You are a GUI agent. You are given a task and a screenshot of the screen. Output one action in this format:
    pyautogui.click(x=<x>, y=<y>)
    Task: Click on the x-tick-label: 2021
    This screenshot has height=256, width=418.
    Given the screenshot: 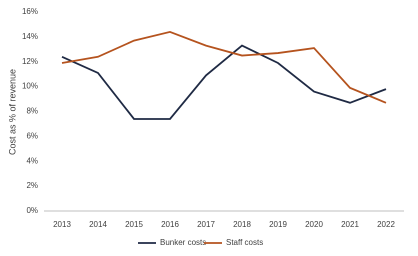 What is the action you would take?
    pyautogui.click(x=350, y=224)
    